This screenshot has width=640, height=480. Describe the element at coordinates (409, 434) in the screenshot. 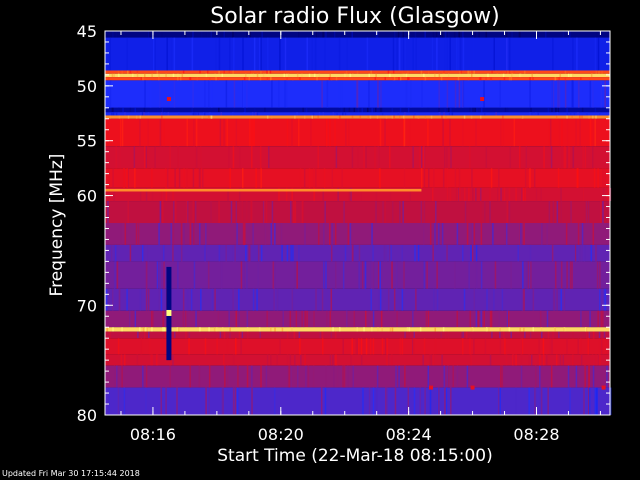

I see `x-tick-label: 08:24` at that location.